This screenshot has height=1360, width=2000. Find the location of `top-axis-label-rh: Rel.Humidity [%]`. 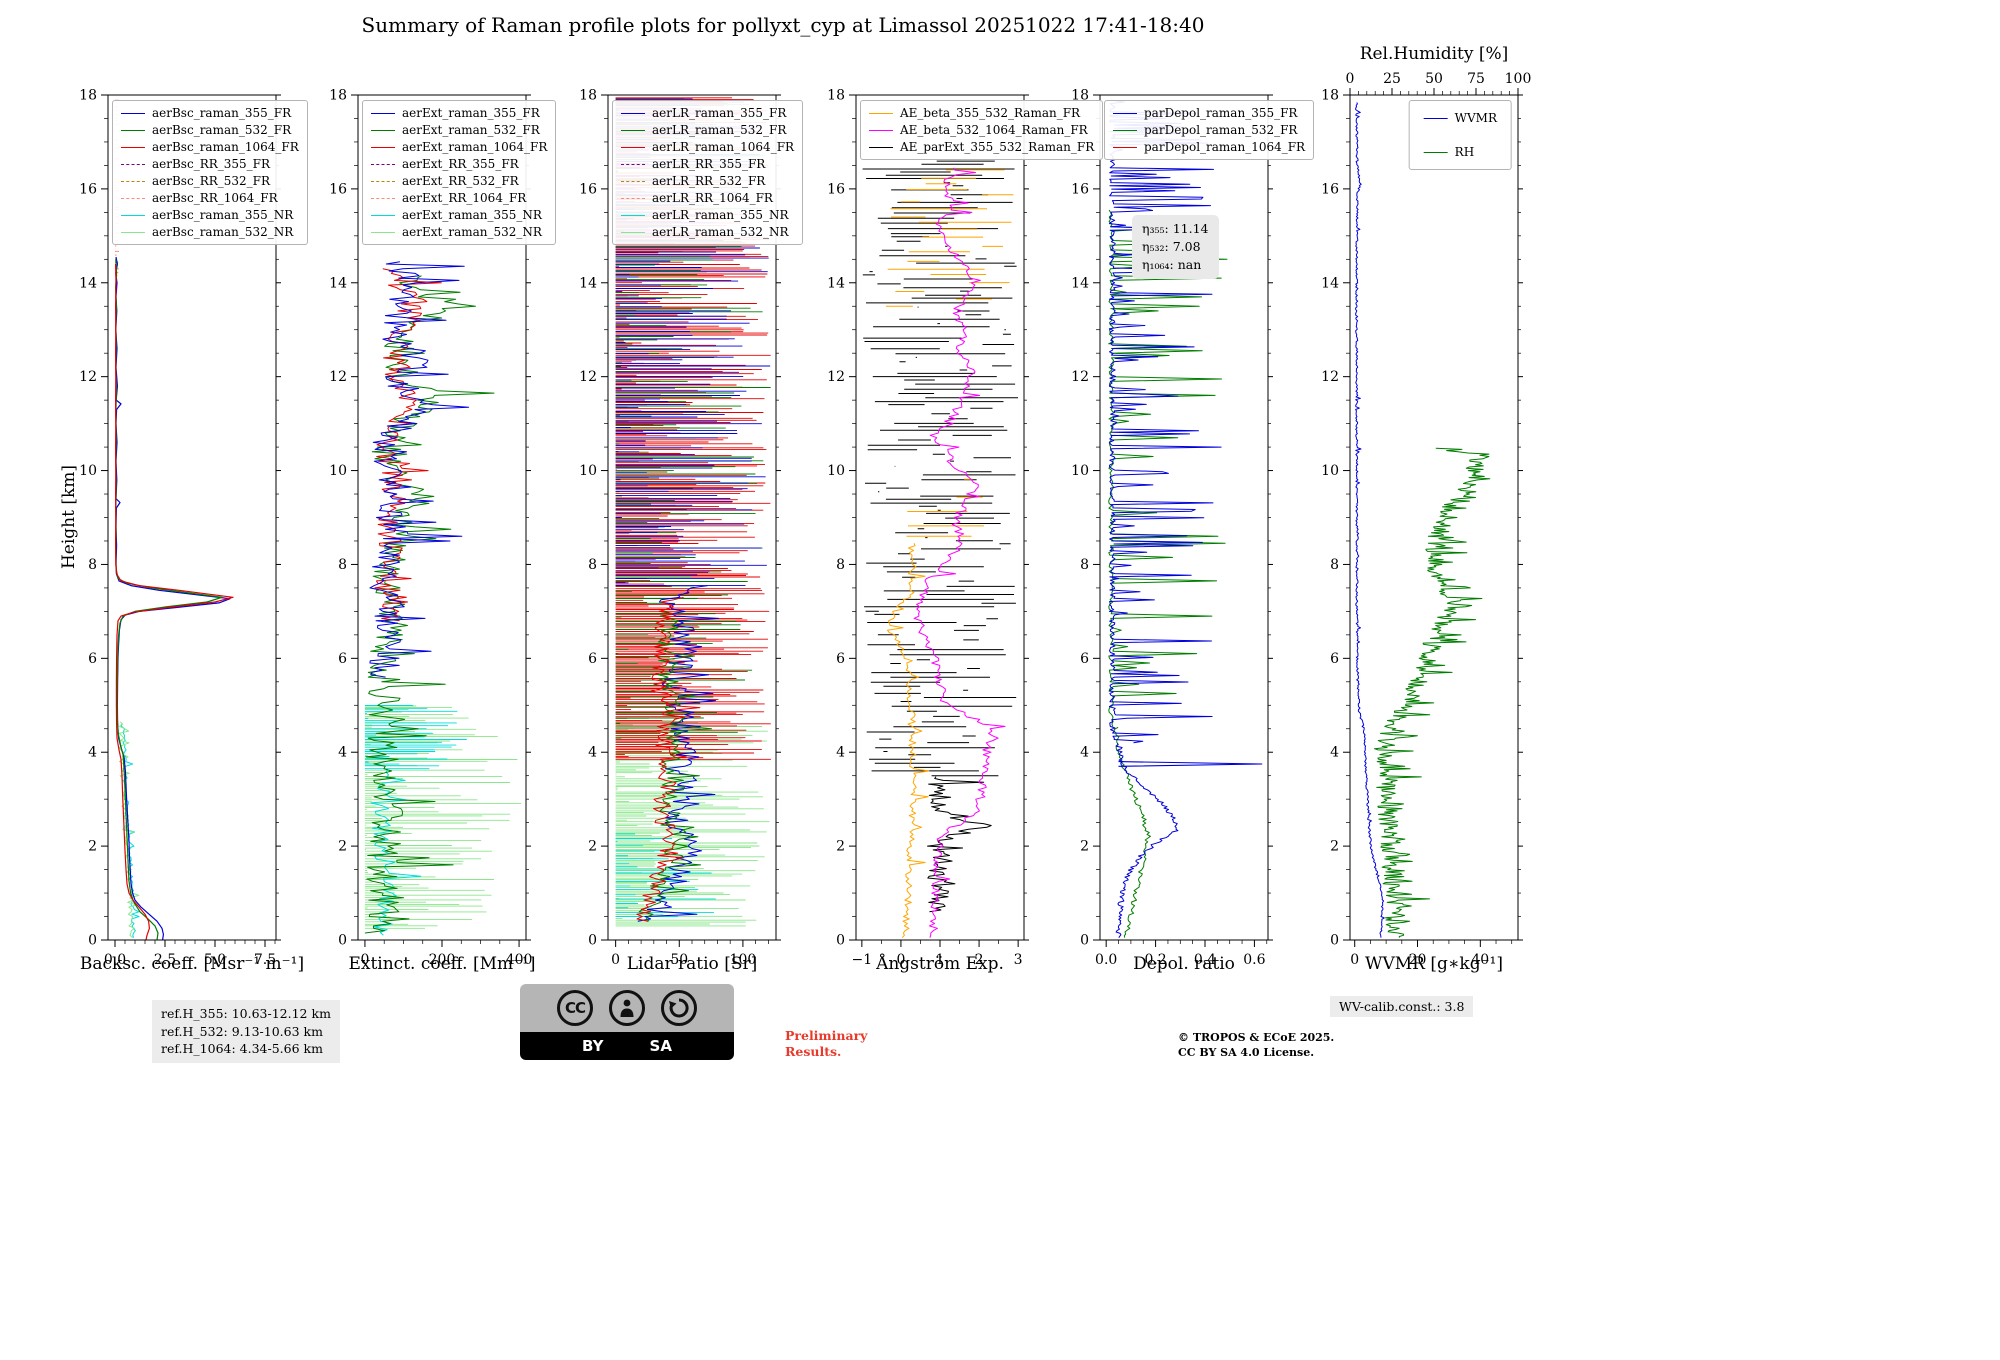

top-axis-label-rh: Rel.Humidity [%] is located at coordinates (1434, 54).